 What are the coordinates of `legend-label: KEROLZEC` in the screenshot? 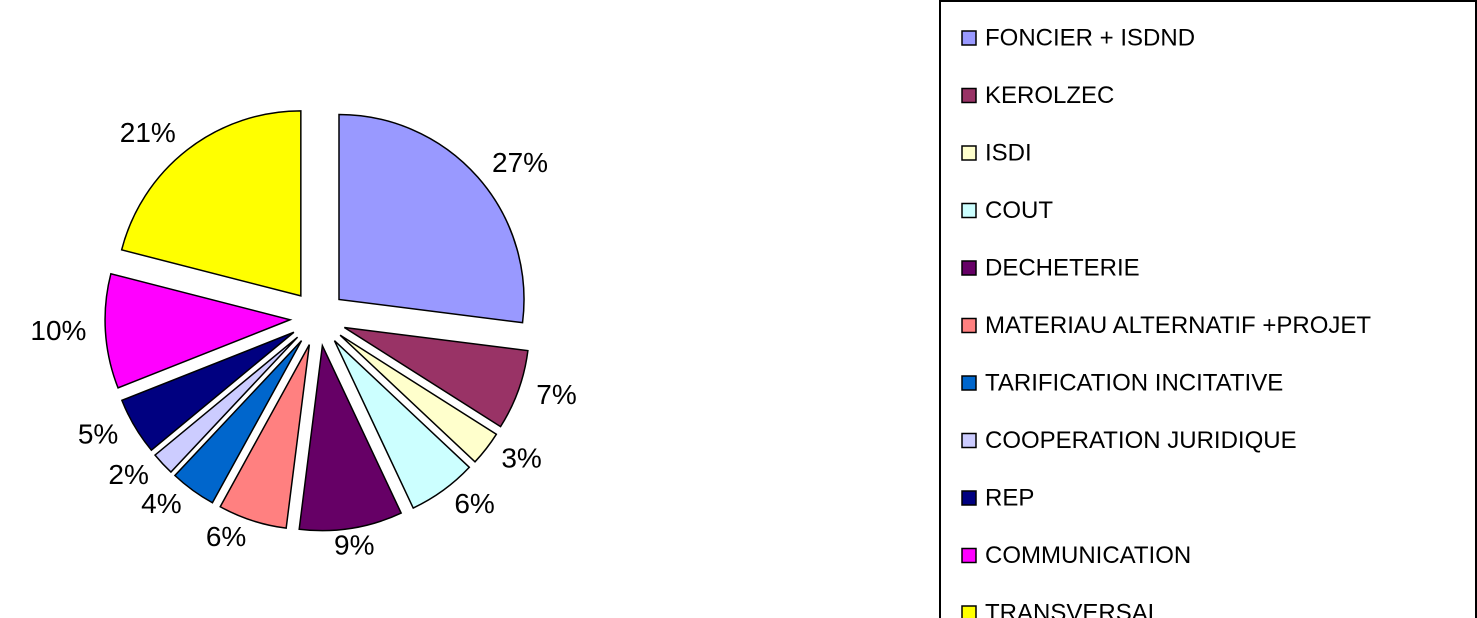 It's located at (1049, 95).